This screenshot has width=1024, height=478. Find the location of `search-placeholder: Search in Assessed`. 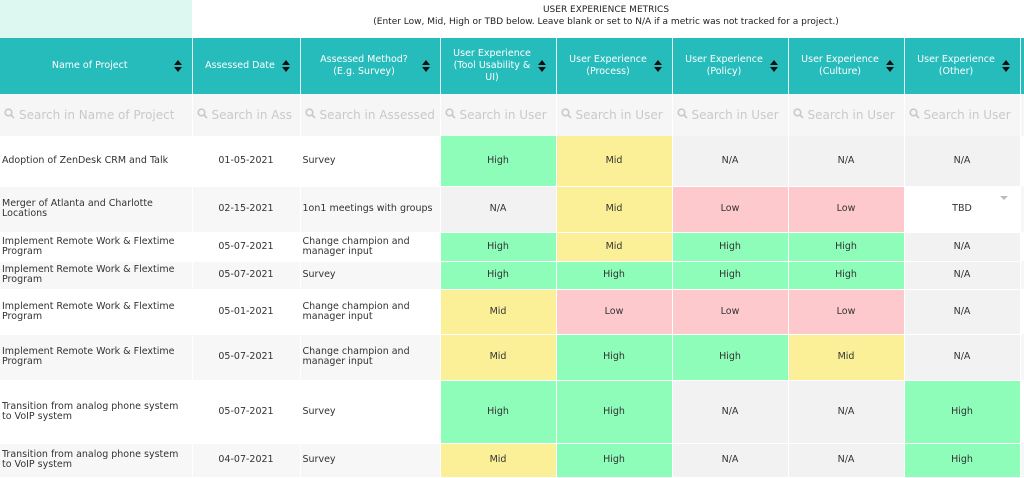

search-placeholder: Search in Assessed is located at coordinates (377, 114).